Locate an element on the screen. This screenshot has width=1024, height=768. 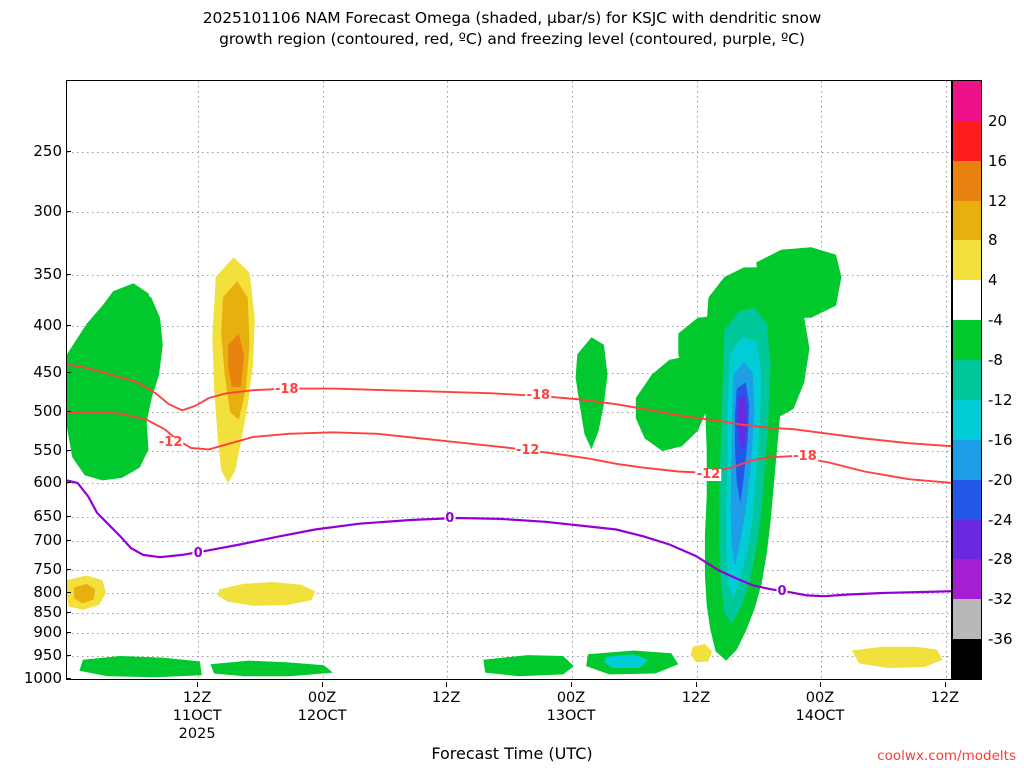
y-tick-label: 800 is located at coordinates (47, 592).